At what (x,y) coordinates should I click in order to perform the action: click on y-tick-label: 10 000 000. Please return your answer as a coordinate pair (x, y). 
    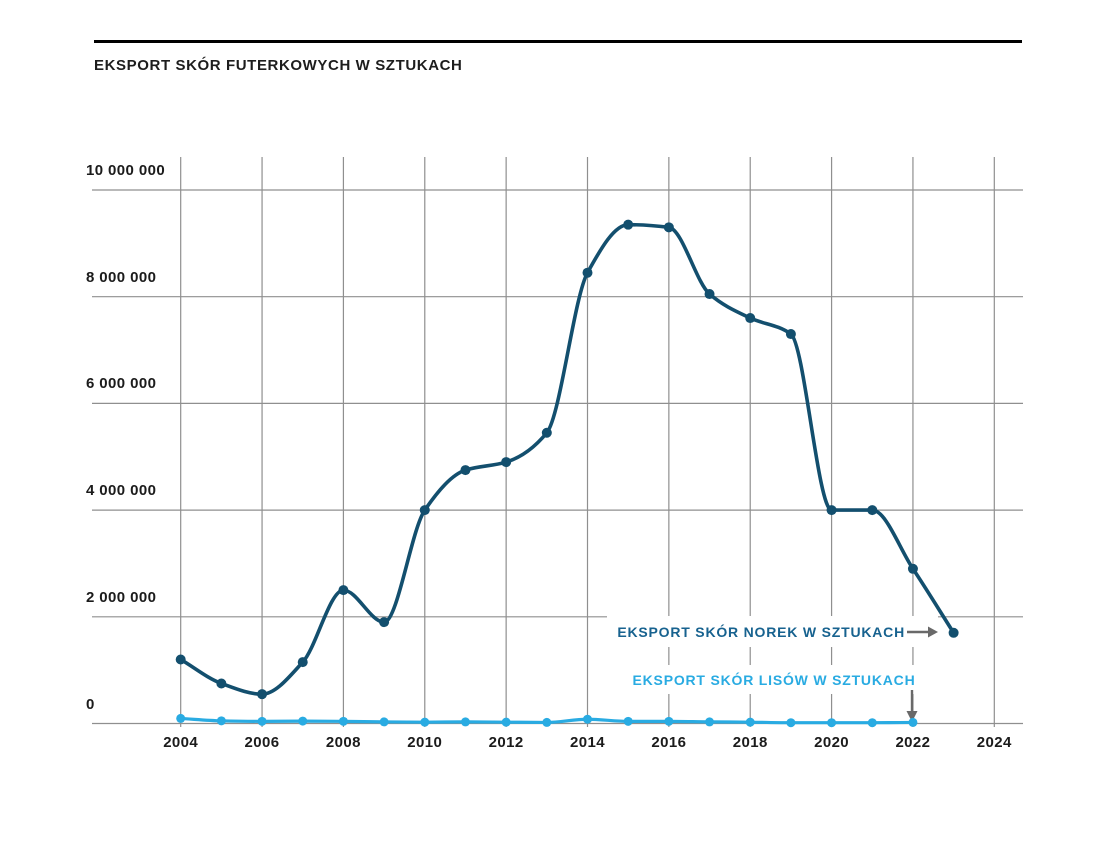
    Looking at the image, I should click on (126, 170).